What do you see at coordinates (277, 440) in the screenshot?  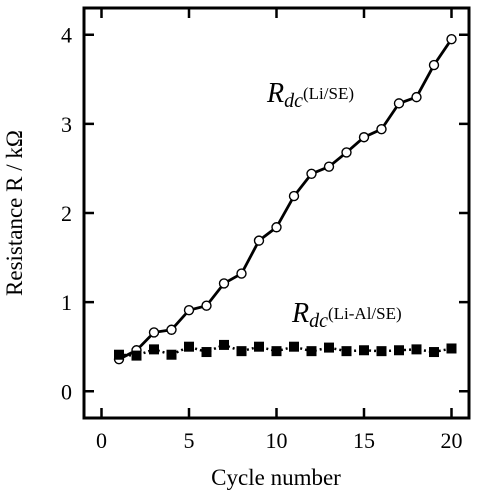 I see `x-tick-label: 10` at bounding box center [277, 440].